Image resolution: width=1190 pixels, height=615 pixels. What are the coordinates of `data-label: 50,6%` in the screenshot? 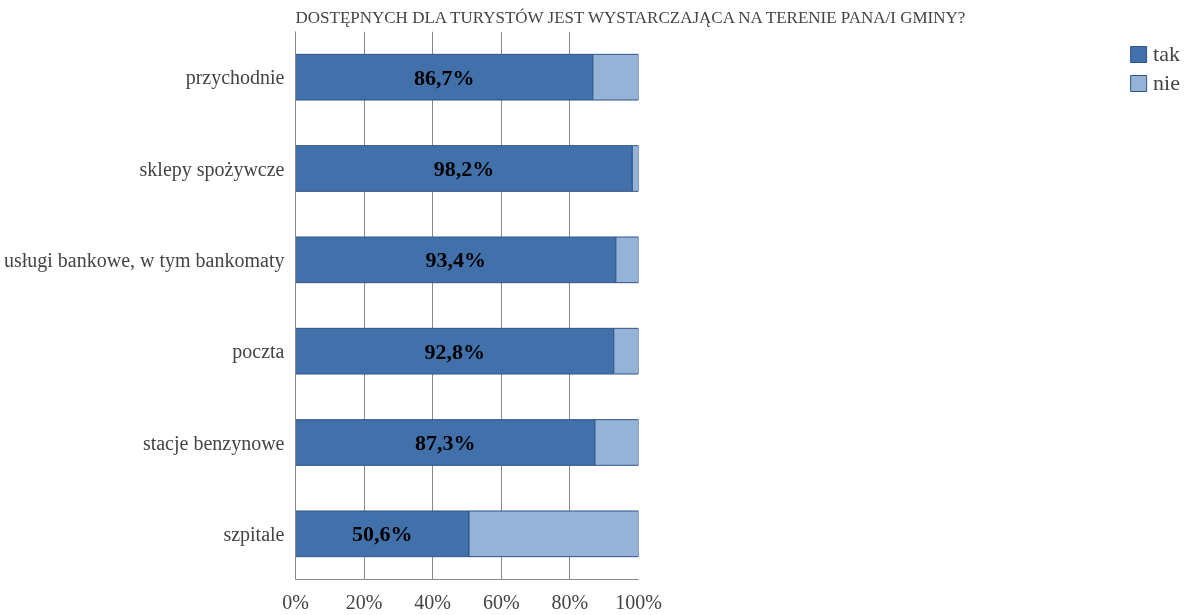 It's located at (382, 534).